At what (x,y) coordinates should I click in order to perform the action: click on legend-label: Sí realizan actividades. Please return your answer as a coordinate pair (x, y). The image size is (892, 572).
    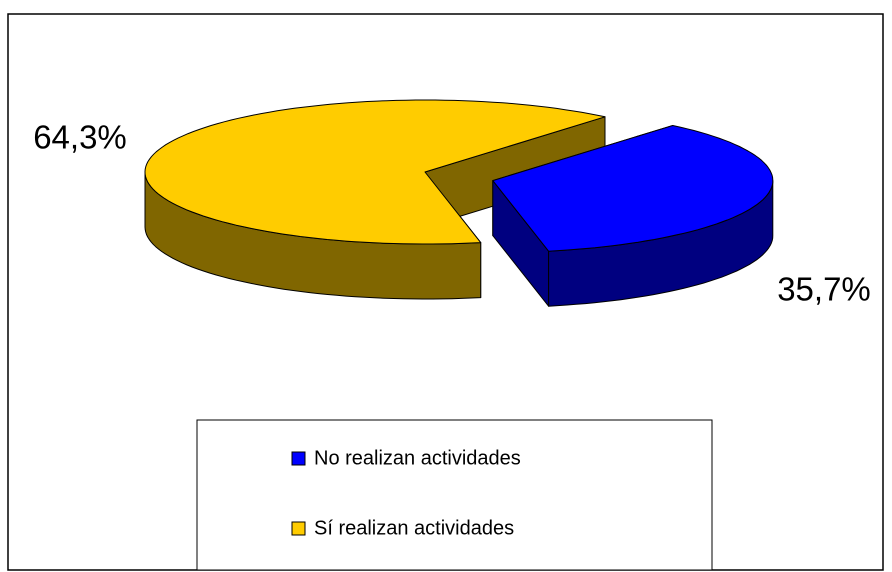
    Looking at the image, I should click on (414, 528).